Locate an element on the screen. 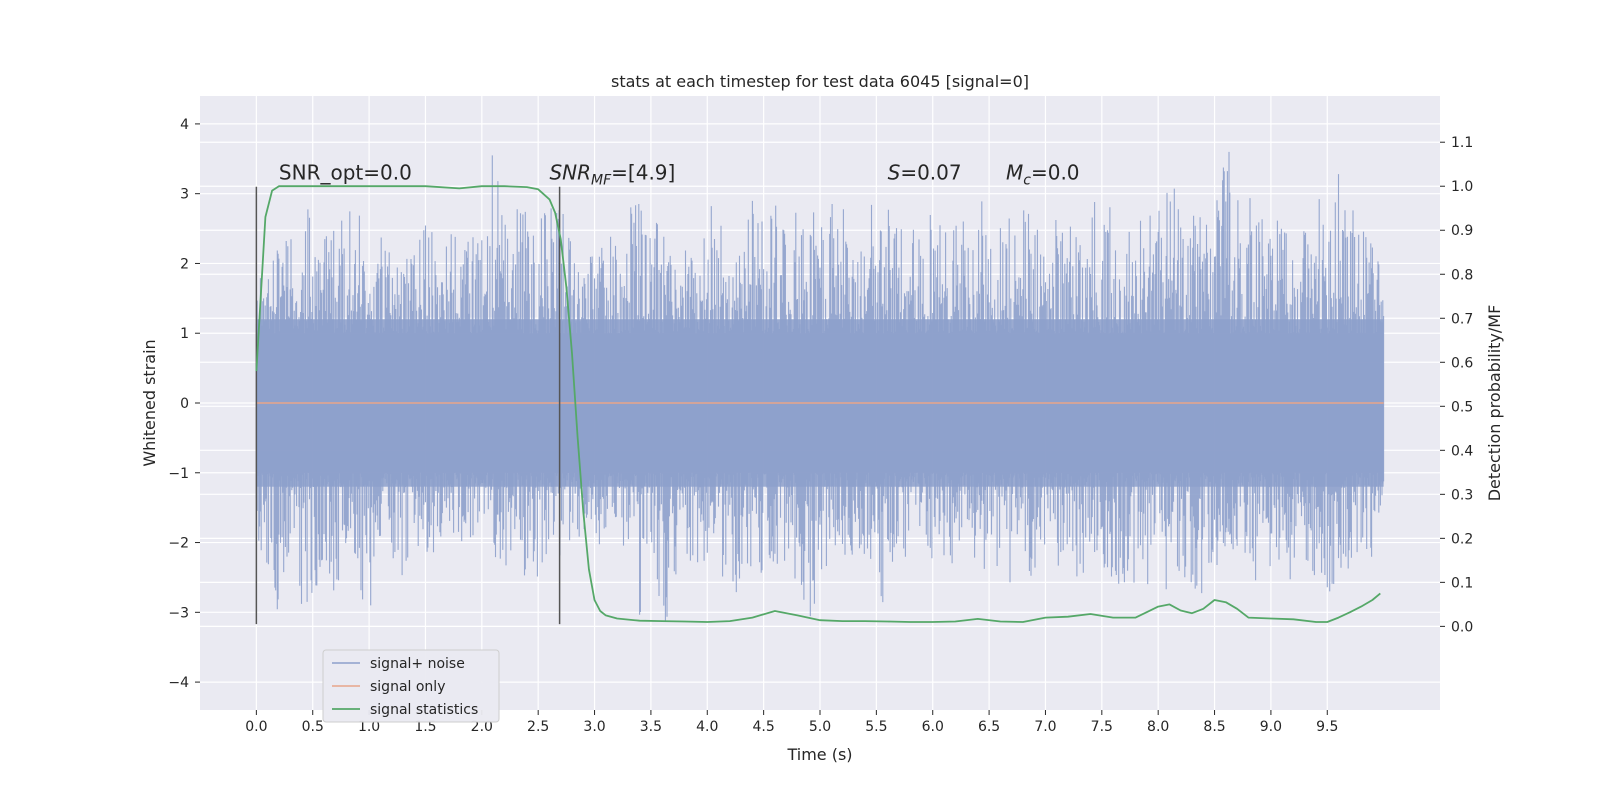 This screenshot has width=1600, height=804. y2-tick-label: 1.0 is located at coordinates (1462, 187).